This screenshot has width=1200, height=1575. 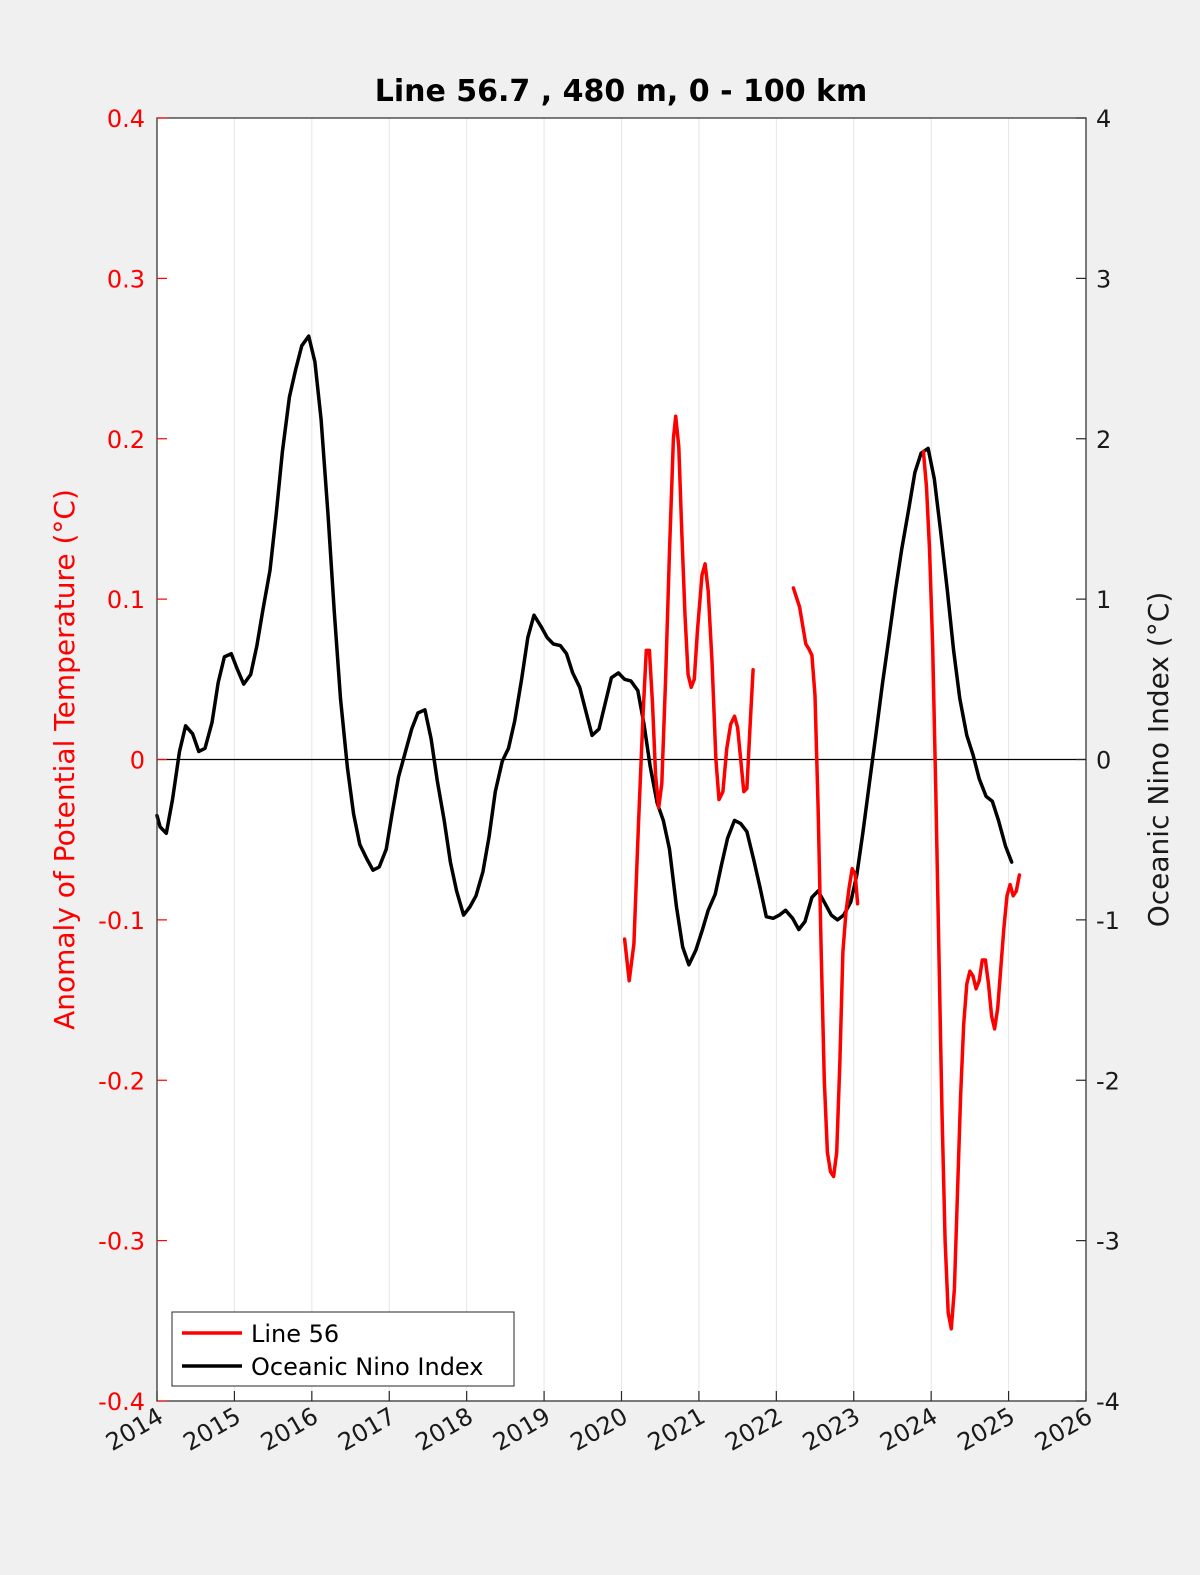 I want to click on left-tick-label: 0.4, so click(x=126, y=119).